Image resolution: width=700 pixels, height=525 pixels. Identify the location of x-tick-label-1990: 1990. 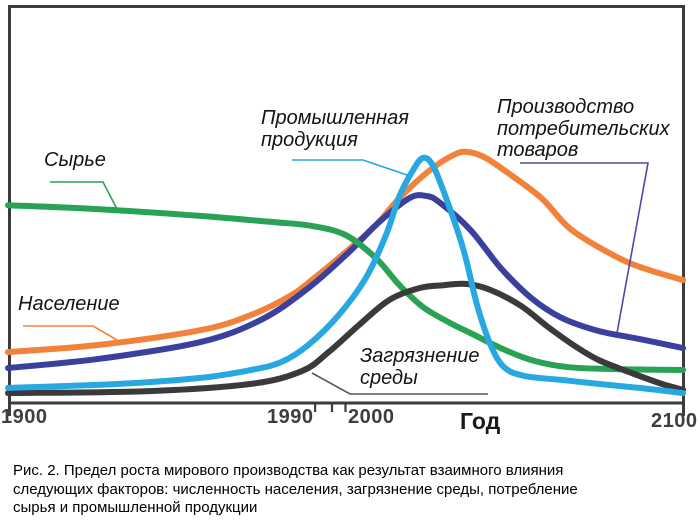
(290, 417).